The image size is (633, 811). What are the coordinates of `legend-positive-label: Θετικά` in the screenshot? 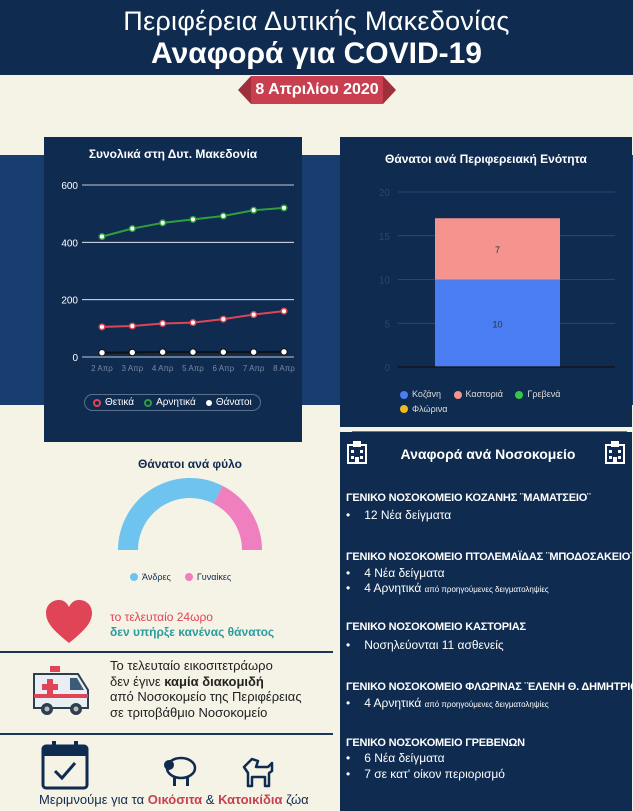 It's located at (120, 402).